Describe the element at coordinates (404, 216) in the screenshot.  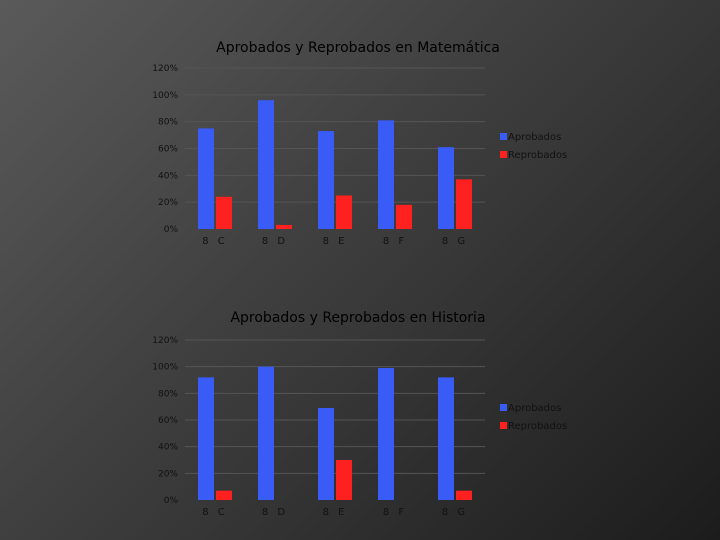
I see `bar-reprobados-8f` at that location.